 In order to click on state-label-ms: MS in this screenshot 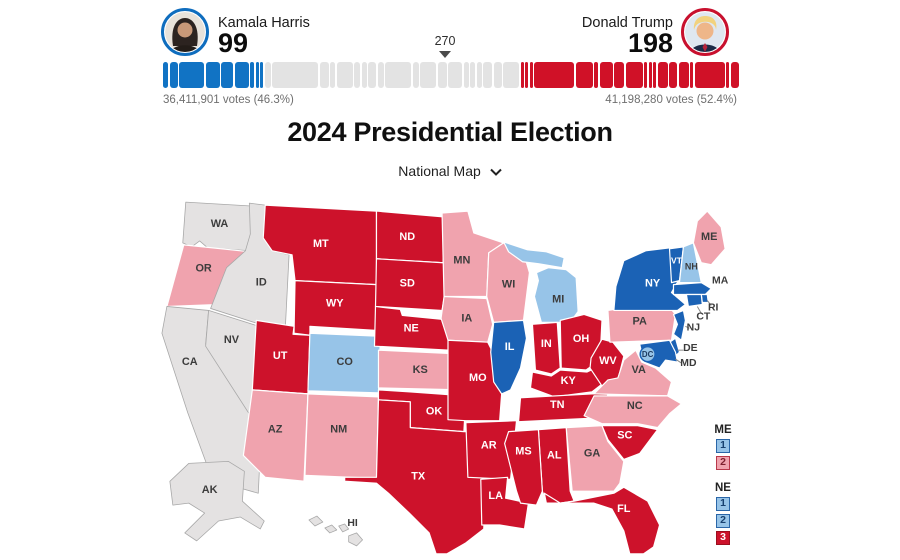, I will do `click(523, 451)`.